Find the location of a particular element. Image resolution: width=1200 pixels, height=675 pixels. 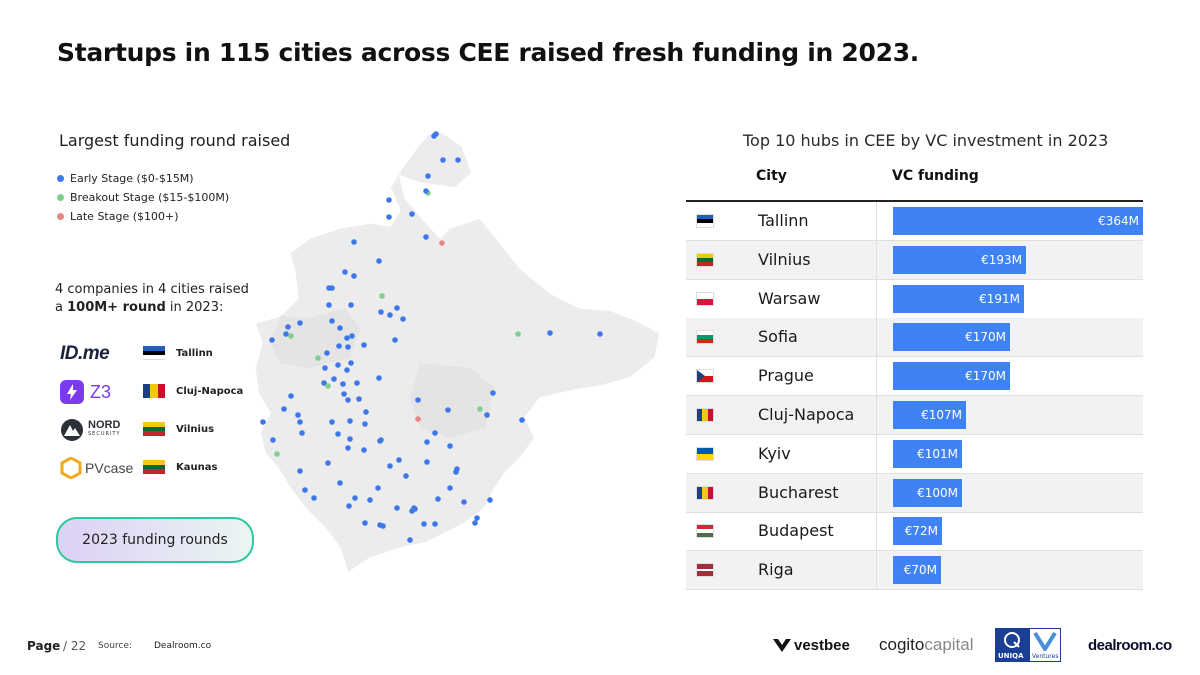

dealroom-logo-text: dealroom.co is located at coordinates (1130, 645).